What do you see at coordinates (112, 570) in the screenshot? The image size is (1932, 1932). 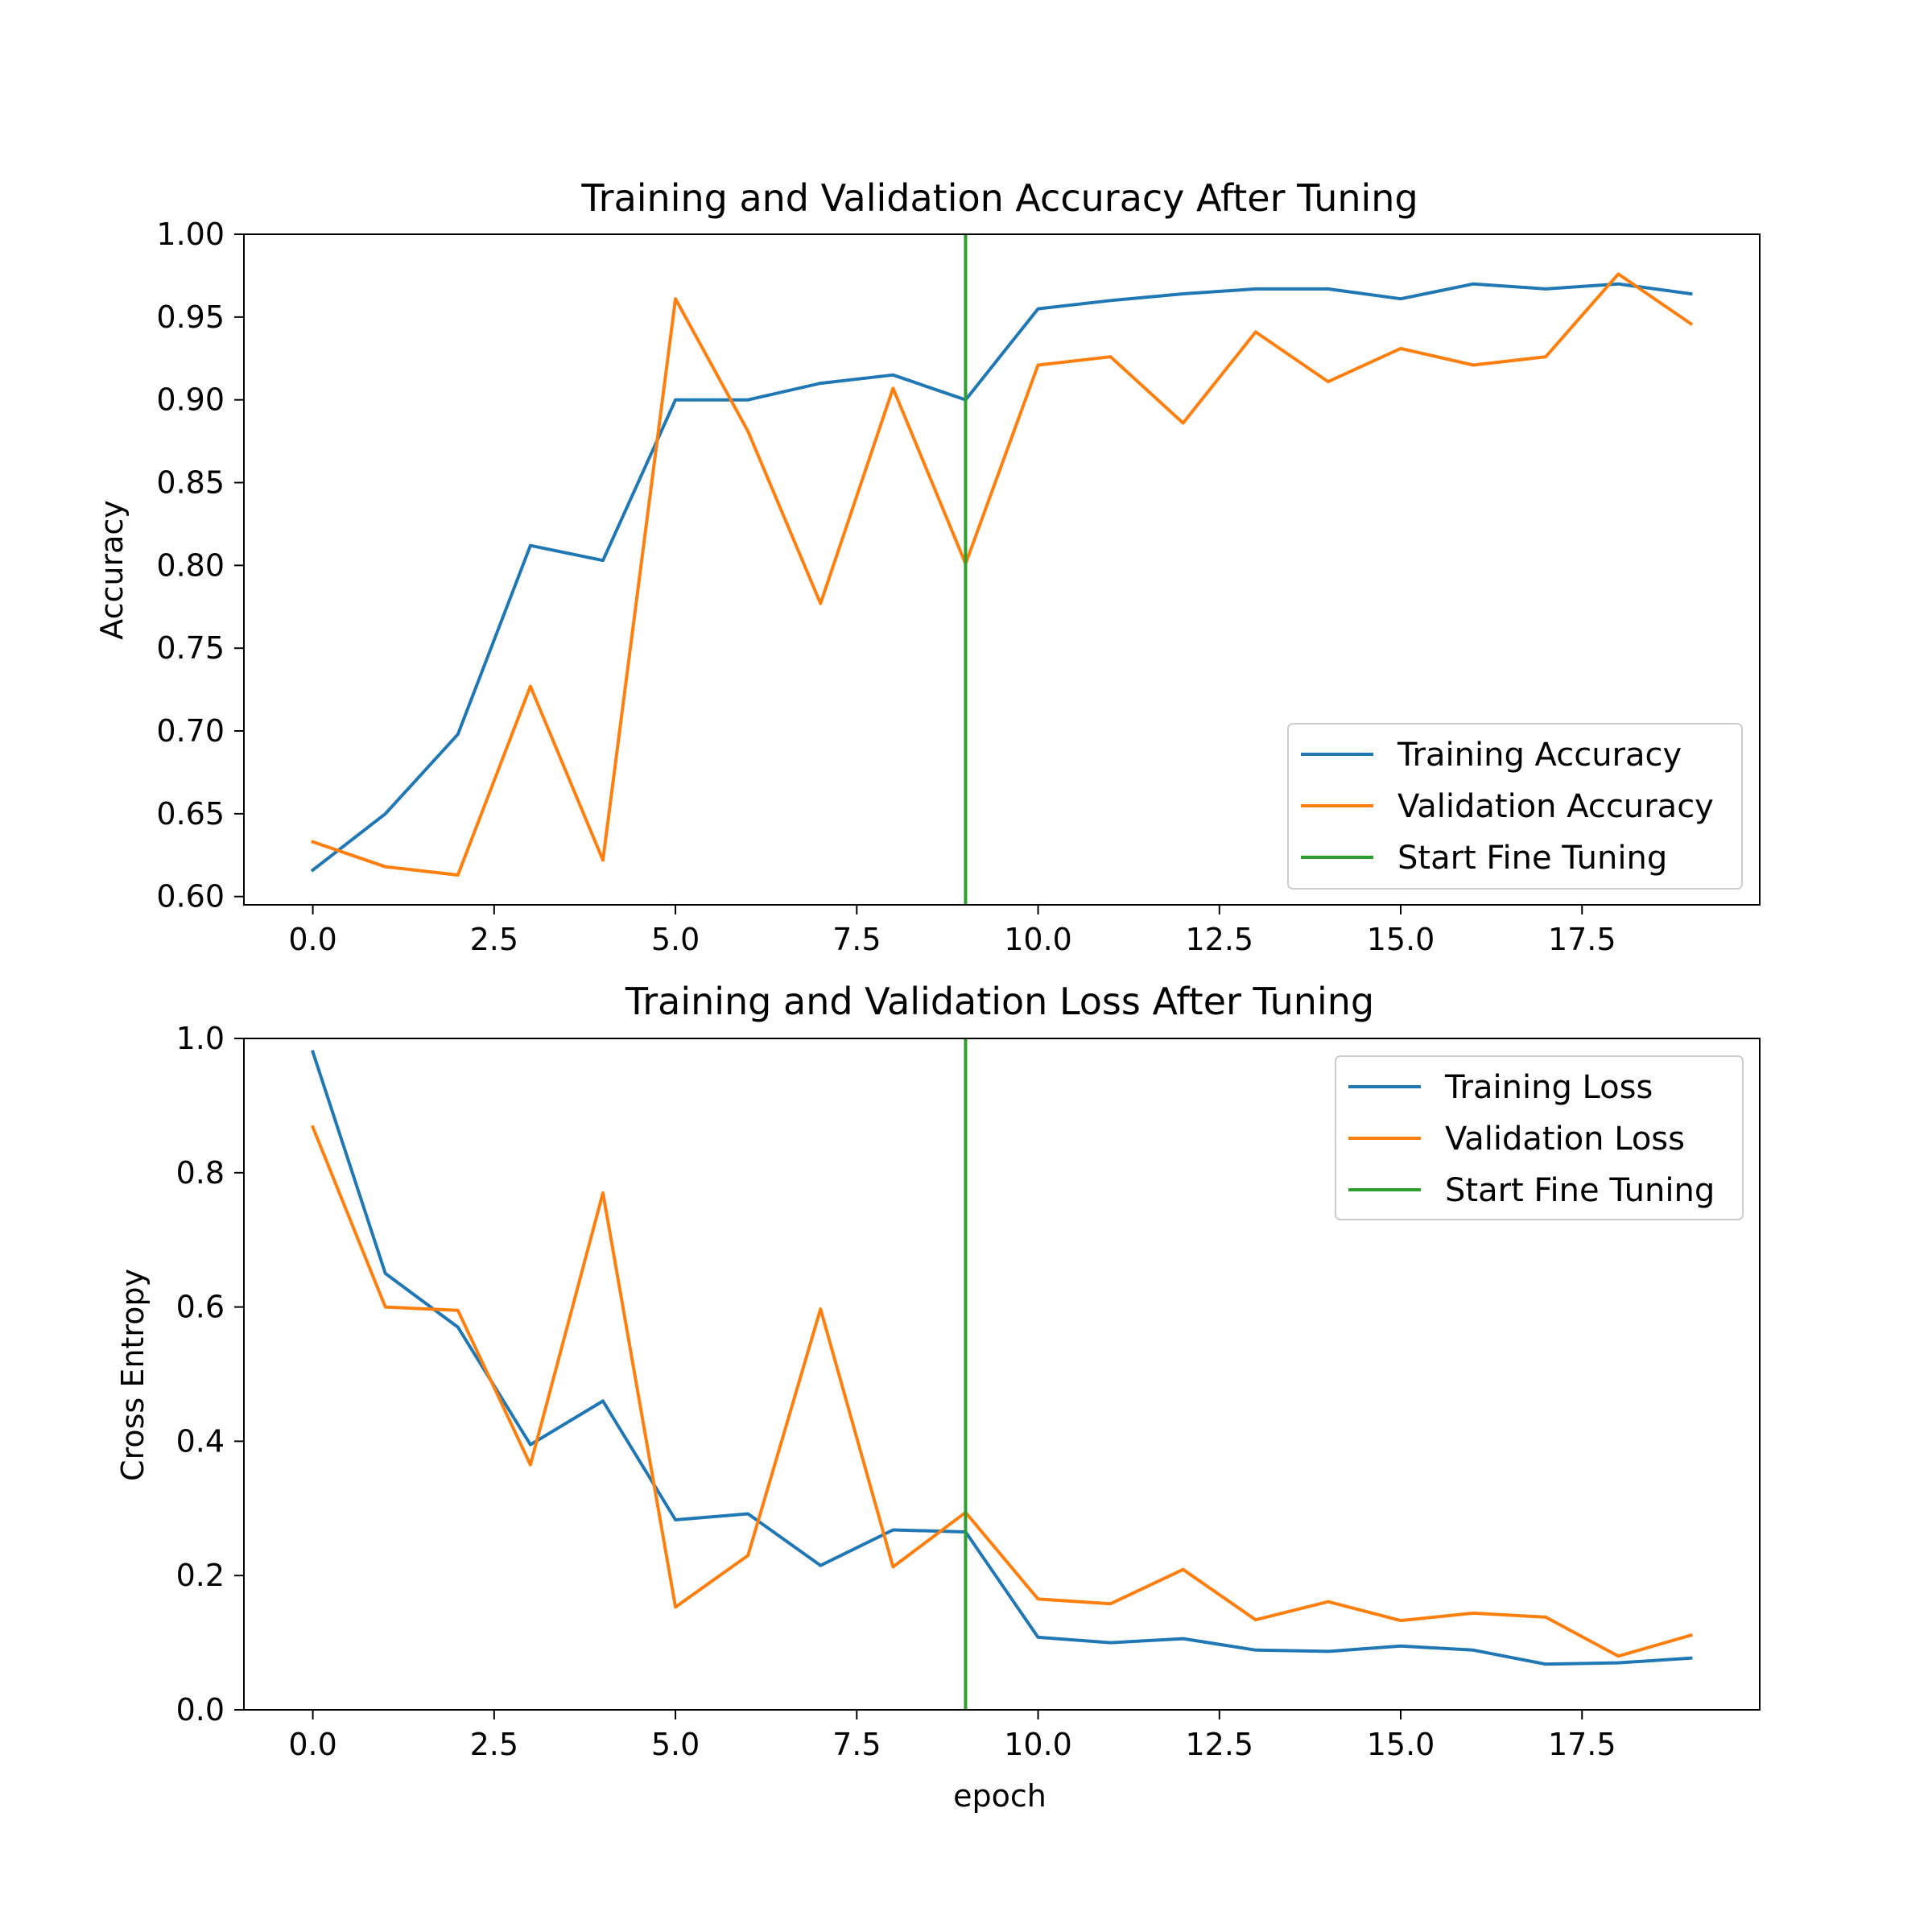 I see `accuracy-y-axis-label: Accuracy` at bounding box center [112, 570].